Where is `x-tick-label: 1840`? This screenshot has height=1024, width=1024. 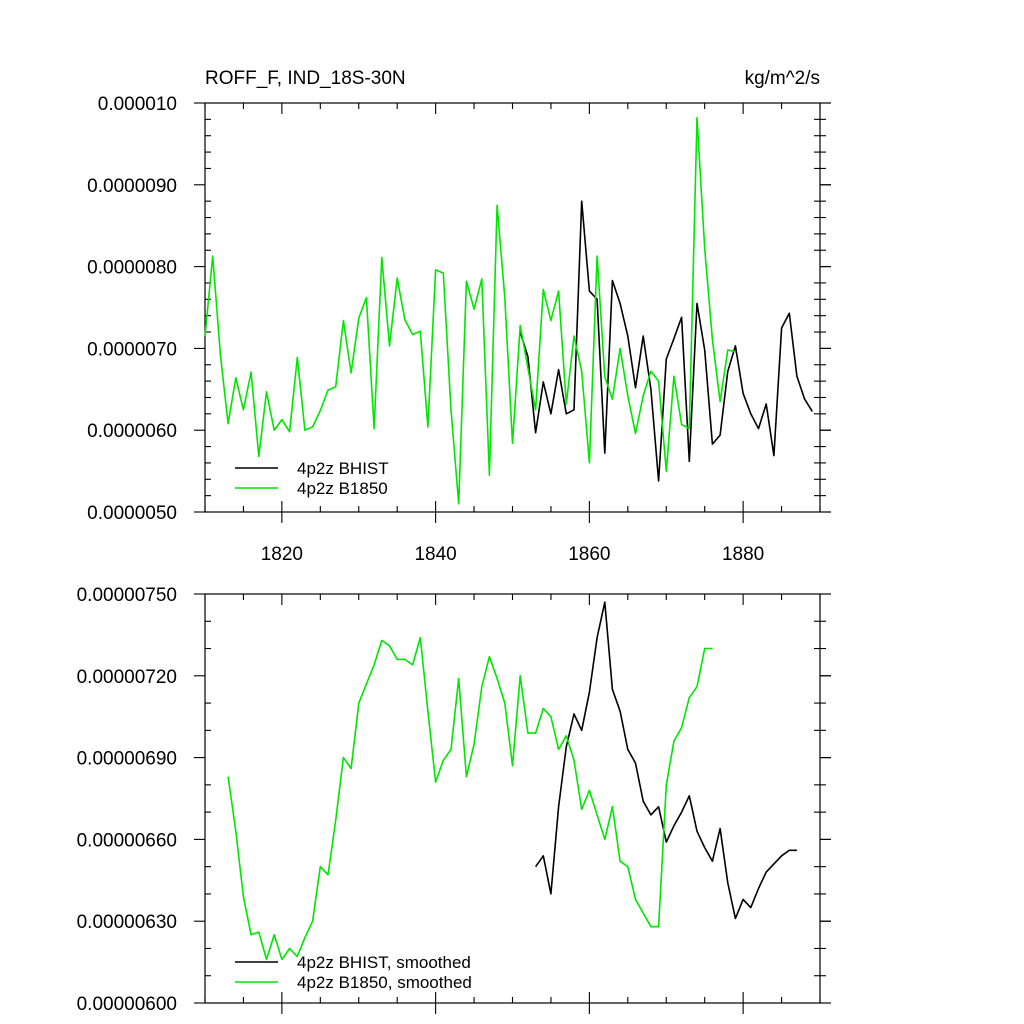 x-tick-label: 1840 is located at coordinates (435, 554).